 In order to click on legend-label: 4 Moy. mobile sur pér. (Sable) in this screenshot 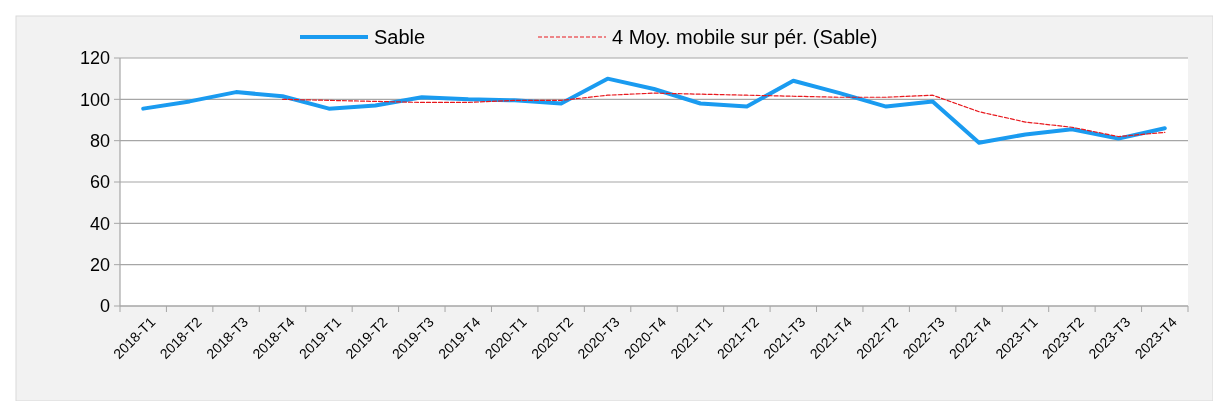, I will do `click(745, 37)`.